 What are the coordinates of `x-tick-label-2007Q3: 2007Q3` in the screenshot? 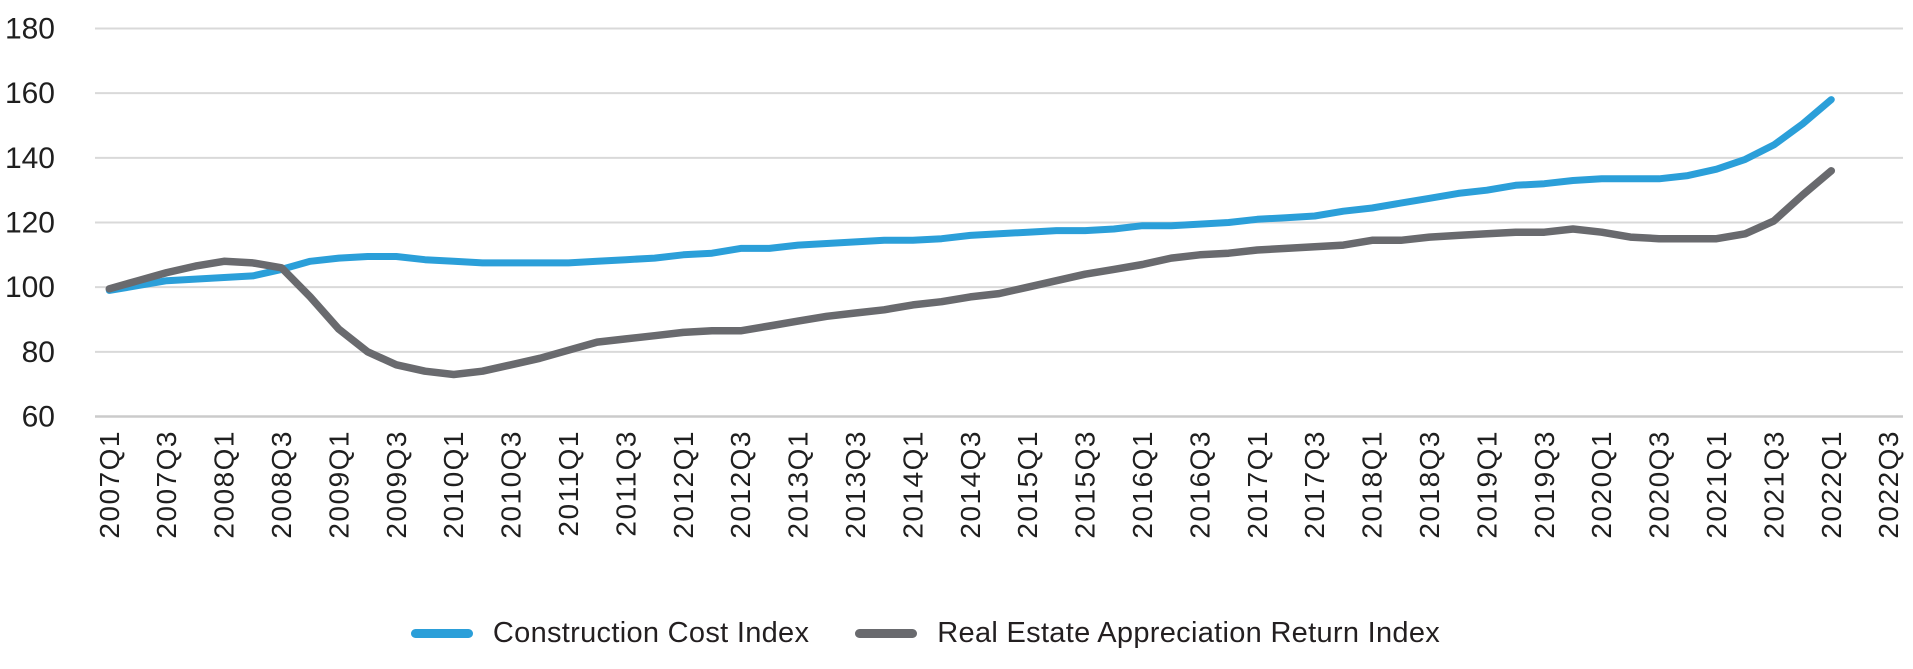 It's located at (166, 484).